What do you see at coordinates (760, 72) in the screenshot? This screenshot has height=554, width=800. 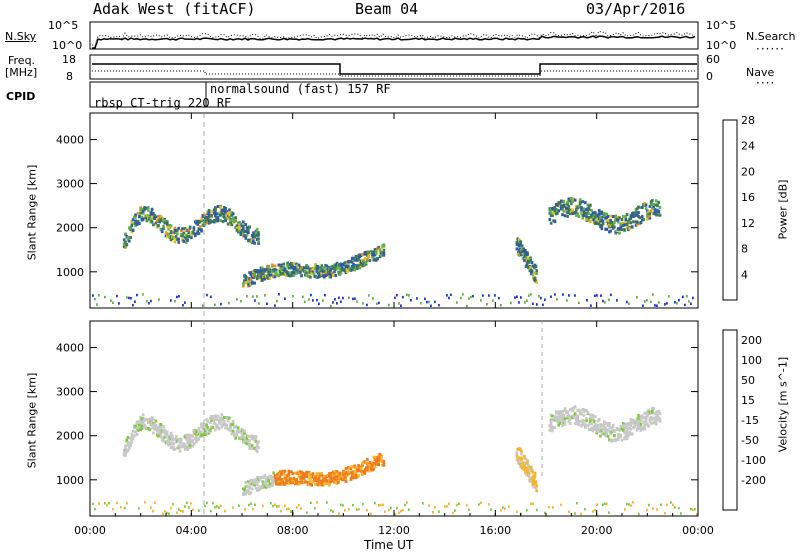 I see `nave-label: Nave` at bounding box center [760, 72].